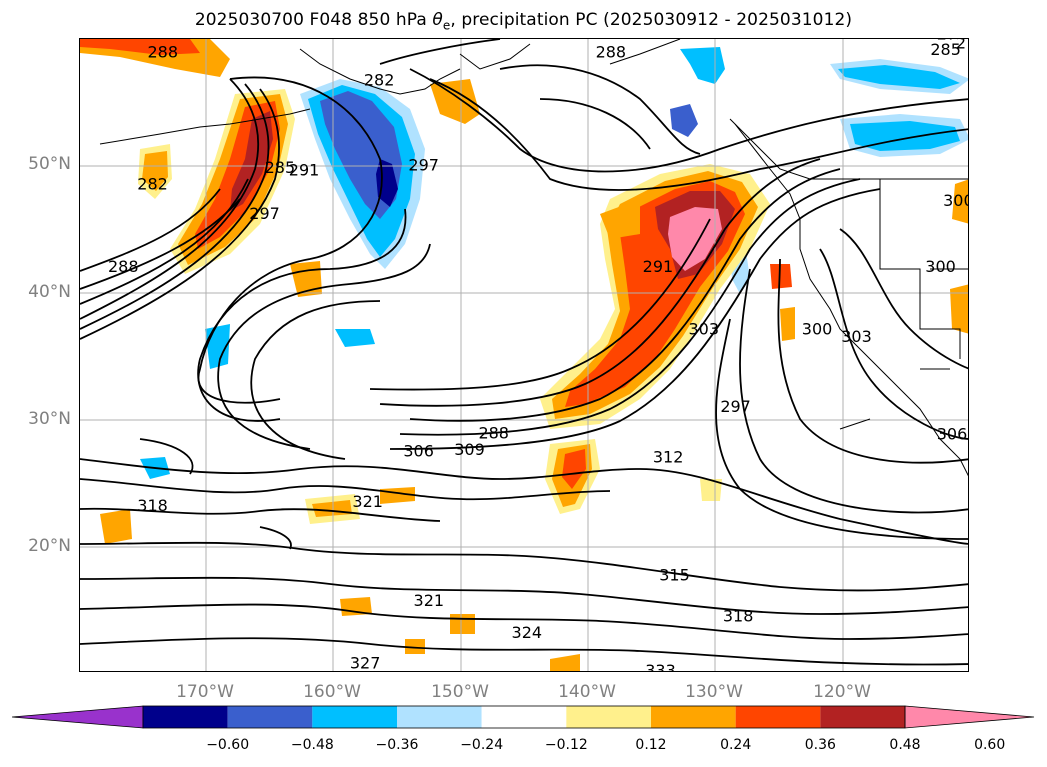 This screenshot has height=767, width=1047. What do you see at coordinates (820, 745) in the screenshot?
I see `colorbar-tick-label: 0.36` at bounding box center [820, 745].